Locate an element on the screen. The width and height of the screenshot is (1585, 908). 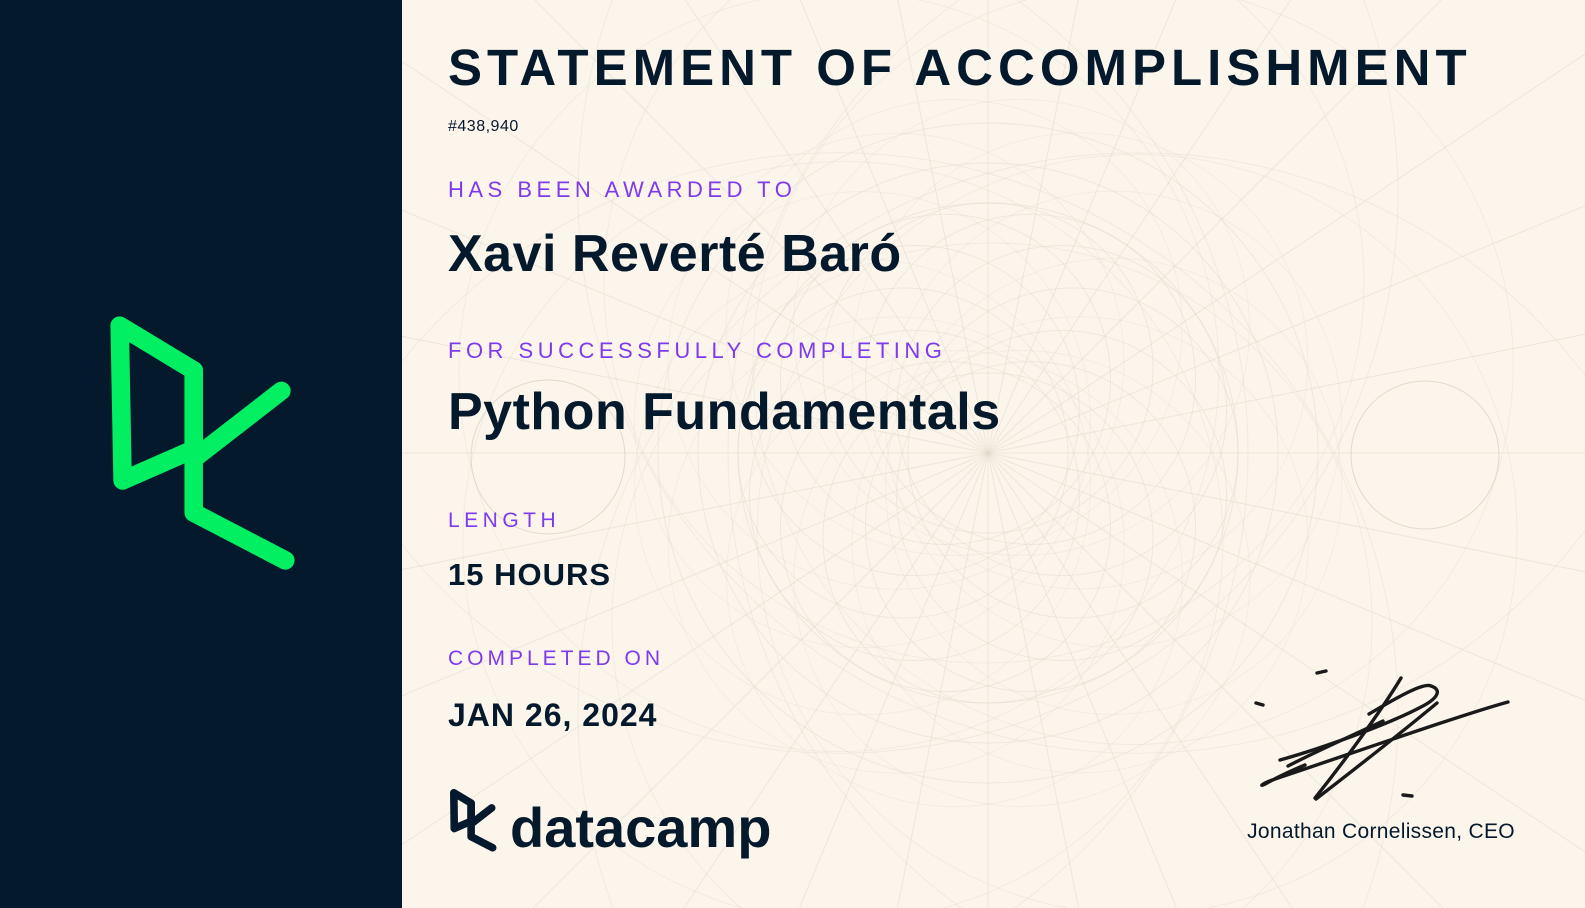
completed-on-label: COMPLETED ON is located at coordinates (556, 658).